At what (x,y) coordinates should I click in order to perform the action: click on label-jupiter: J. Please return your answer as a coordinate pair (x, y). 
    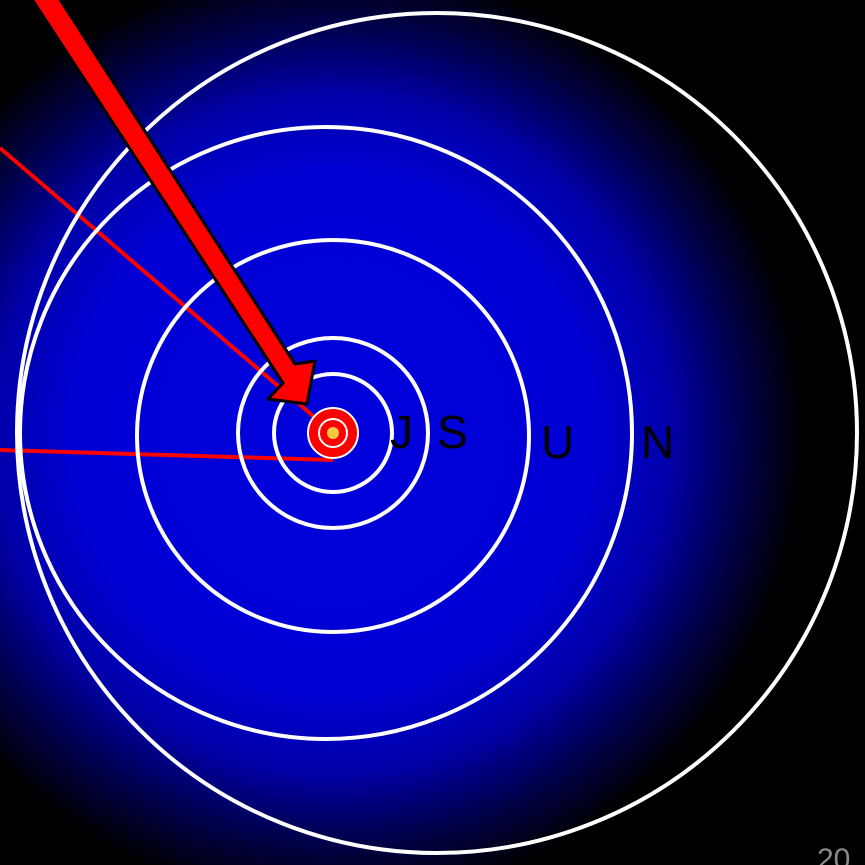
    Looking at the image, I should click on (401, 432).